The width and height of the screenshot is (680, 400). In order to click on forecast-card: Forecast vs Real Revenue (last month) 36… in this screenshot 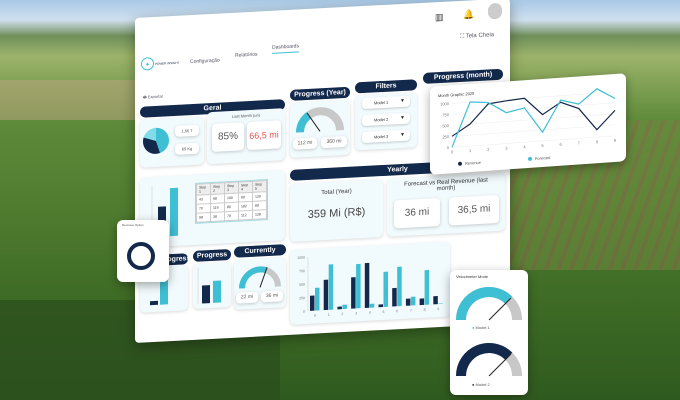, I will do `click(446, 204)`.